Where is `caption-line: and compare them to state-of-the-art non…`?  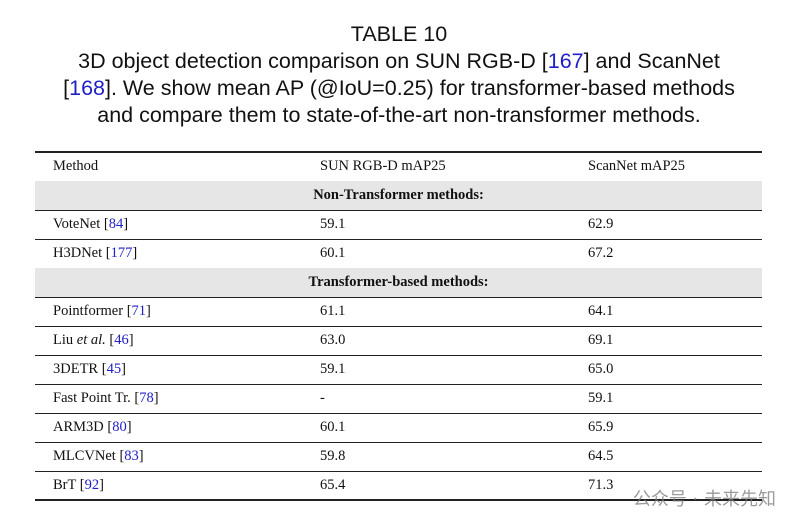 caption-line: and compare them to state-of-the-art non… is located at coordinates (399, 115).